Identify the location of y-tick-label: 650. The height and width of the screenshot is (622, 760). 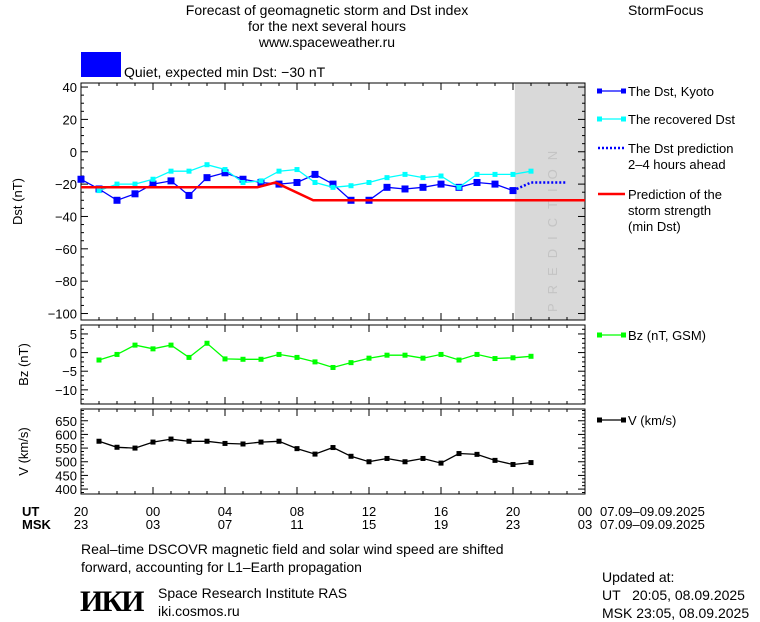
(66, 421).